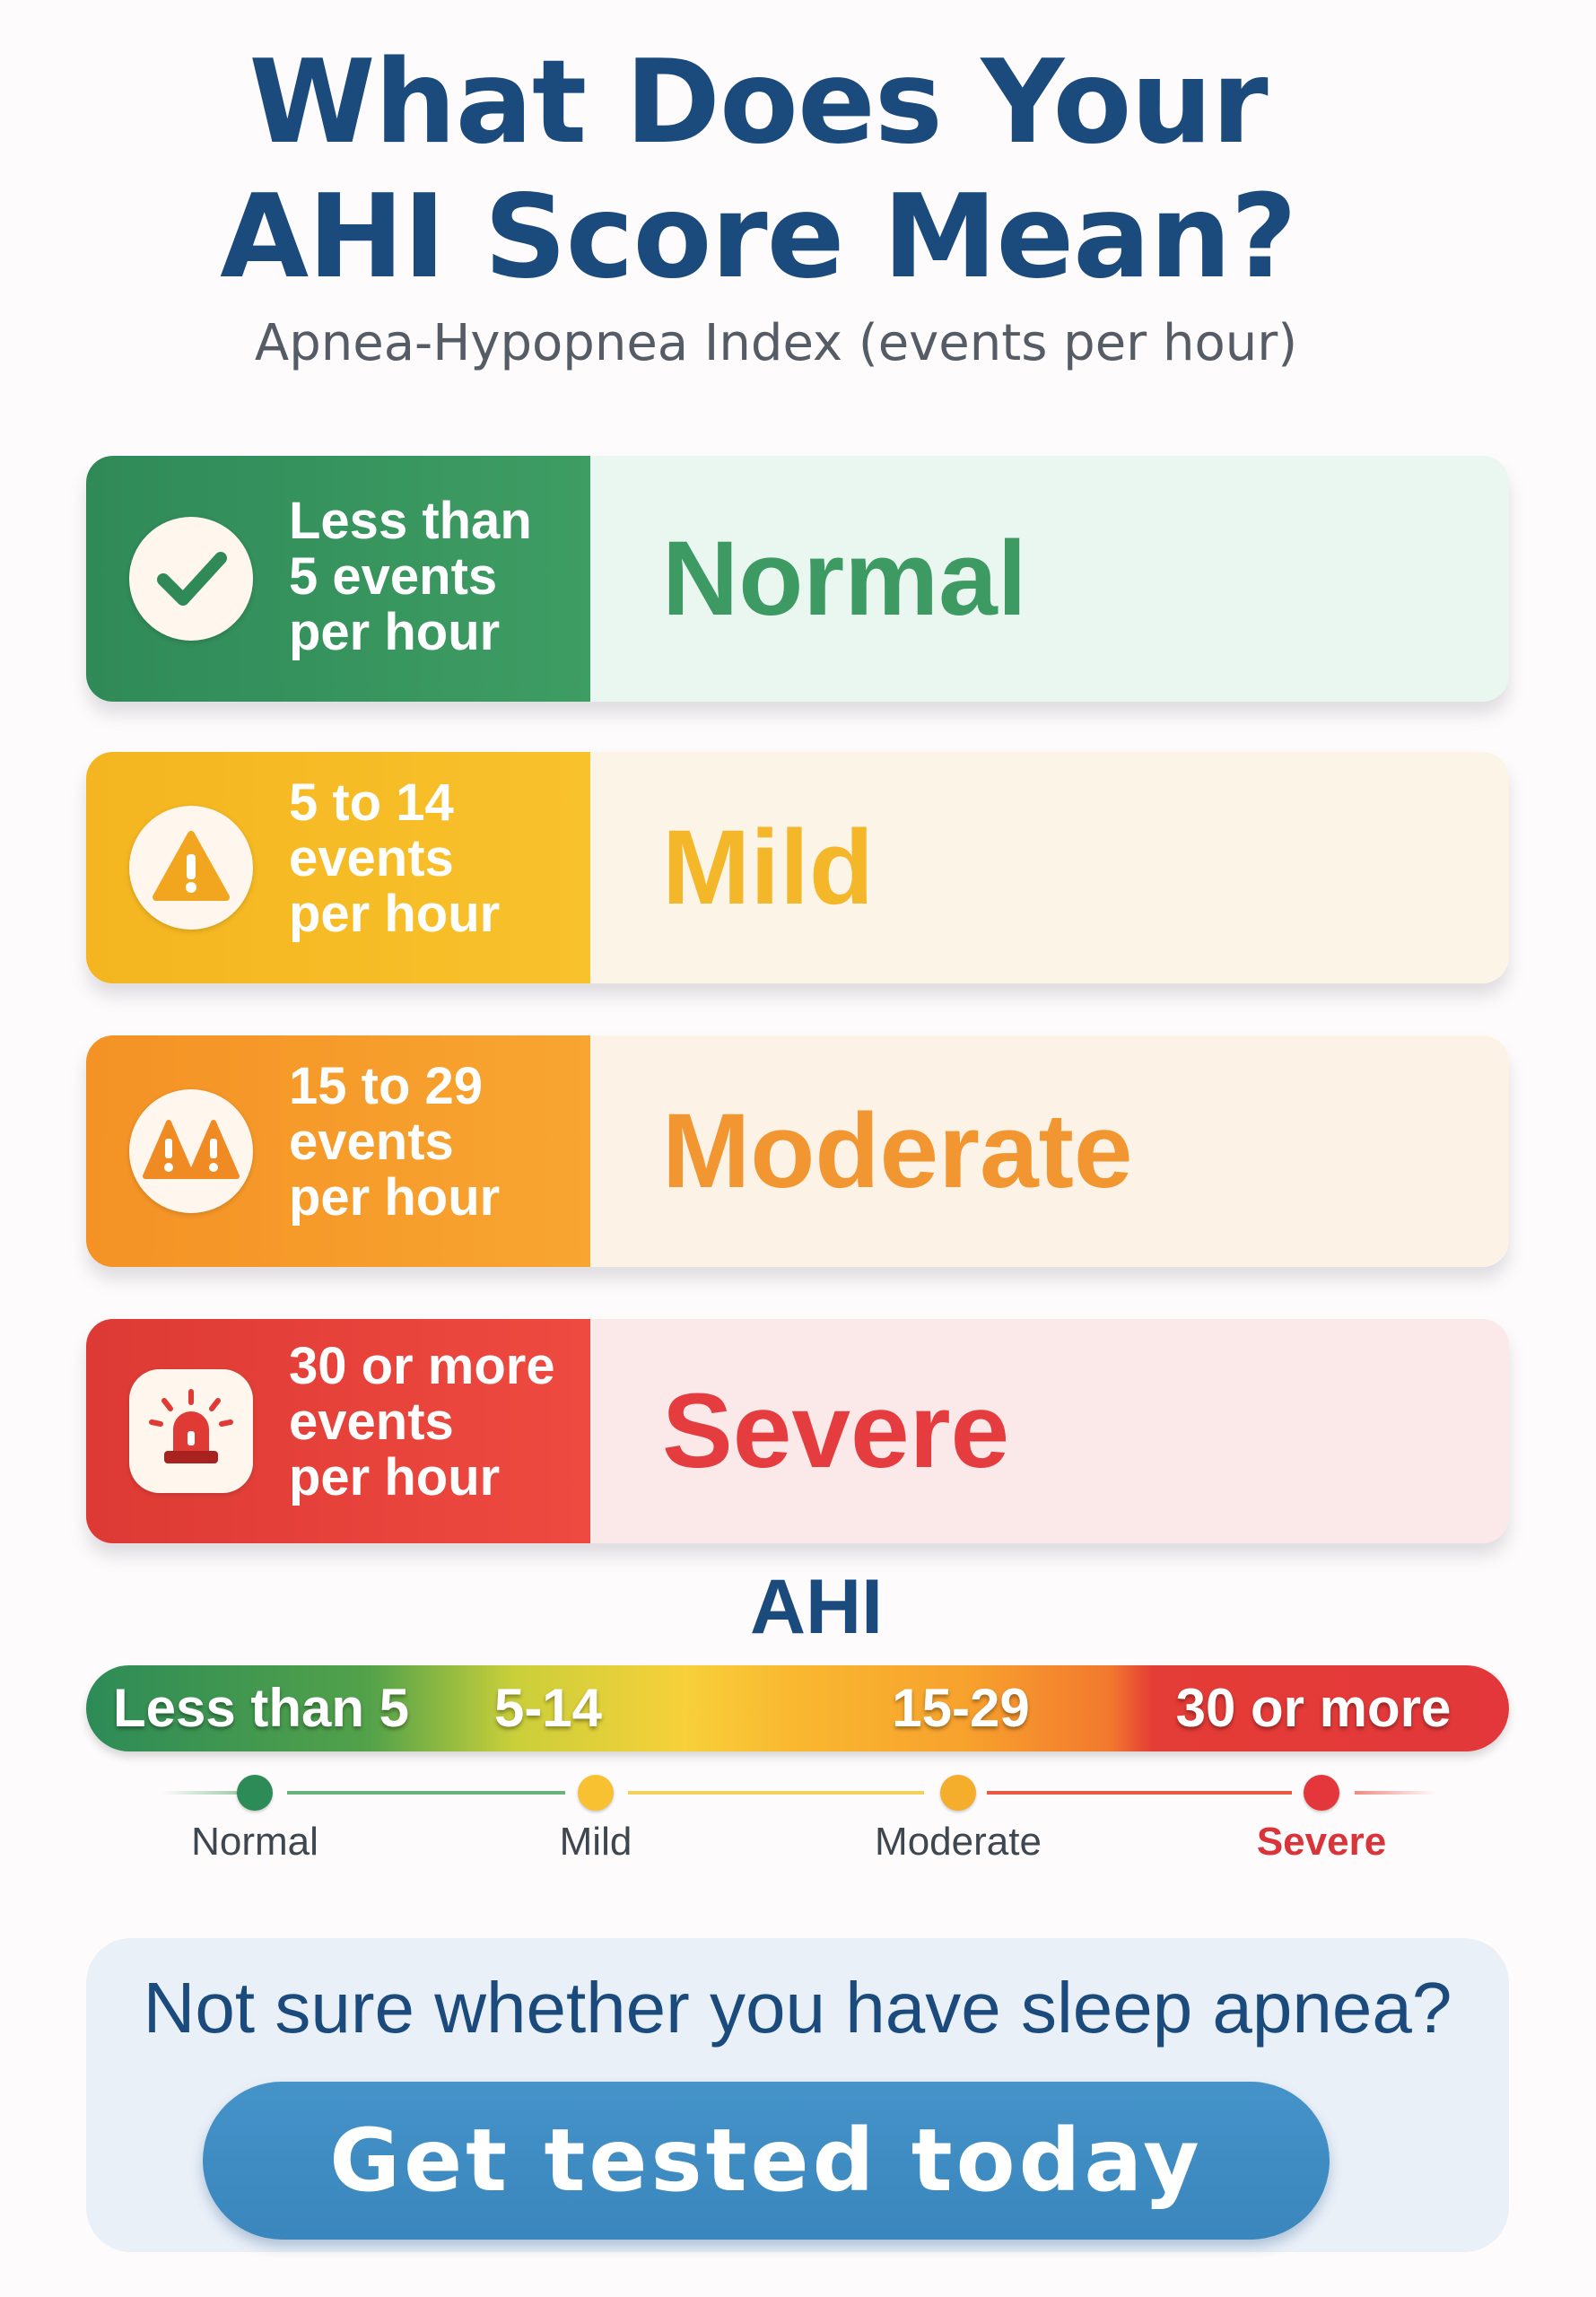 The image size is (1596, 2297). I want to click on page-title: What Does Your AHI Score Mean?, so click(758, 170).